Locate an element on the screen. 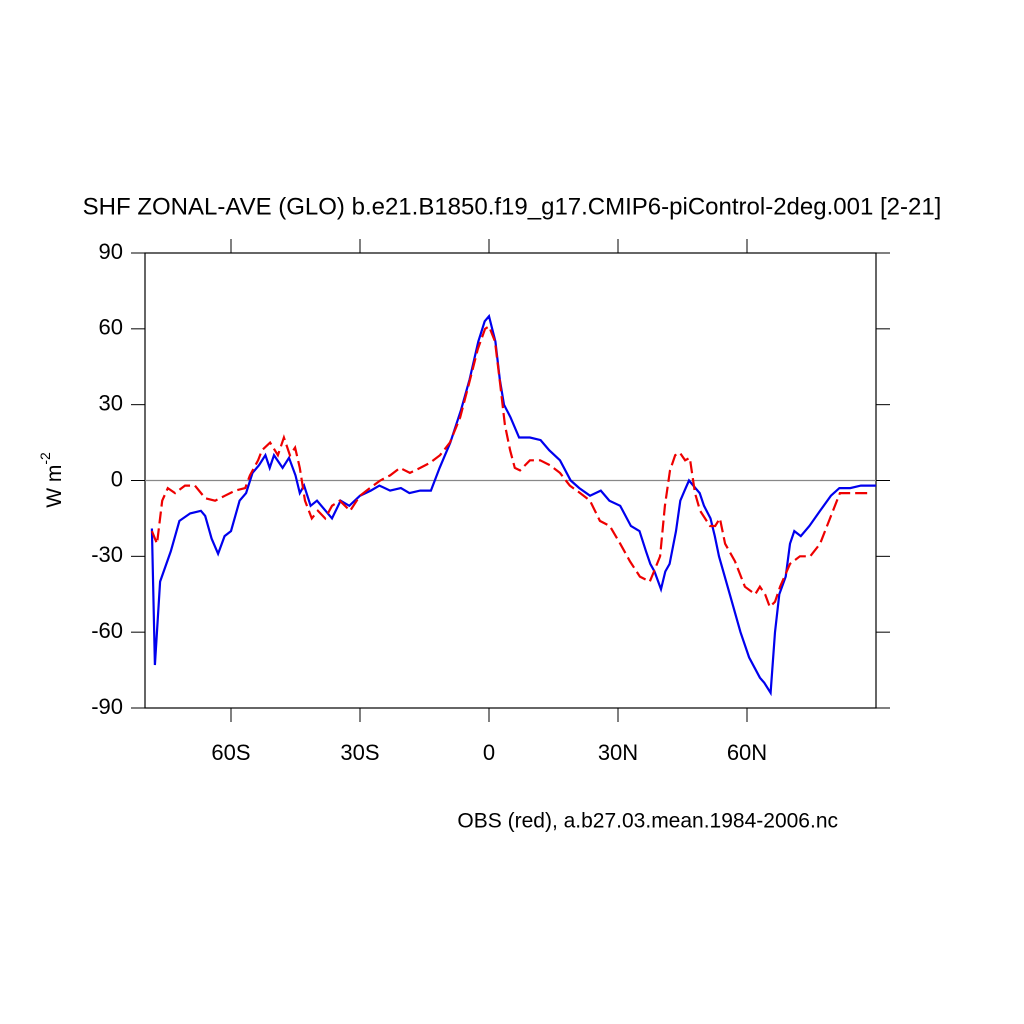 This screenshot has width=1024, height=1024. y-axis-label-main: W m is located at coordinates (54, 486).